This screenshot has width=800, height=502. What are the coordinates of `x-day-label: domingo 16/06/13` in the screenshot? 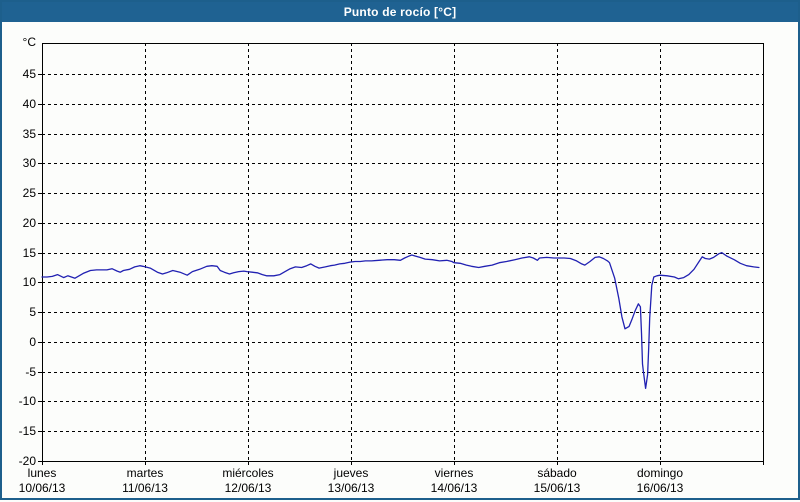 It's located at (660, 481).